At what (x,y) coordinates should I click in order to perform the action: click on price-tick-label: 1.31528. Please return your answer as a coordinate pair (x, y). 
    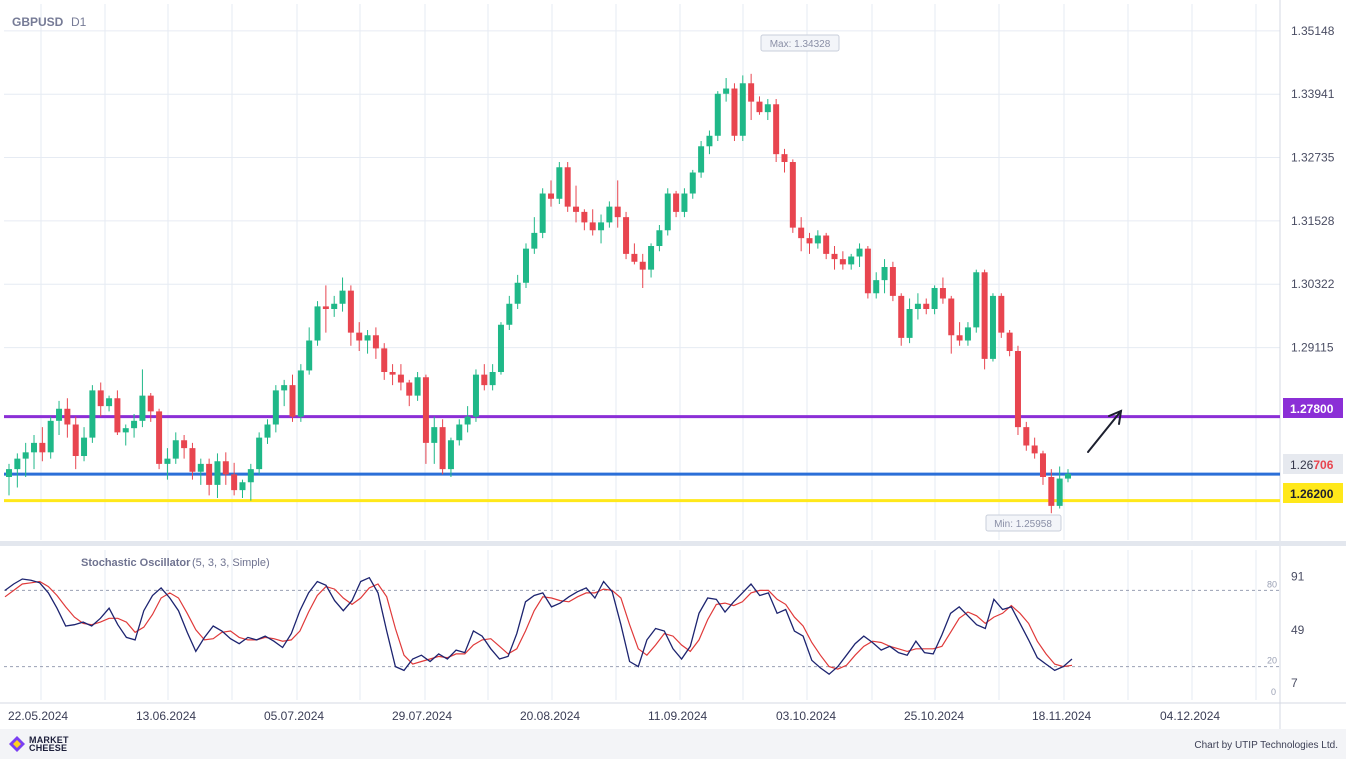
    Looking at the image, I should click on (1313, 221).